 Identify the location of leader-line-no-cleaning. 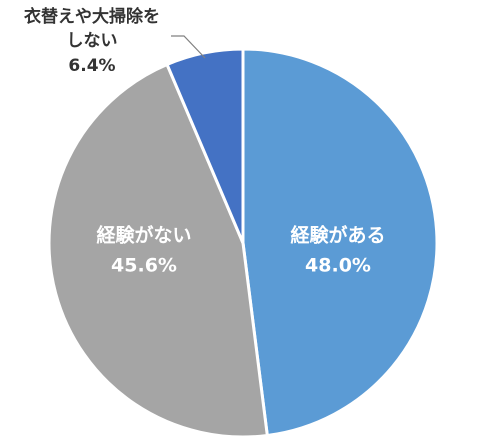
(188, 47).